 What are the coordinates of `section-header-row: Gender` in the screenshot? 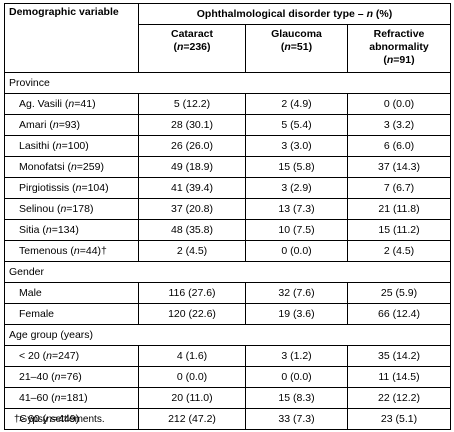 It's located at (227, 272).